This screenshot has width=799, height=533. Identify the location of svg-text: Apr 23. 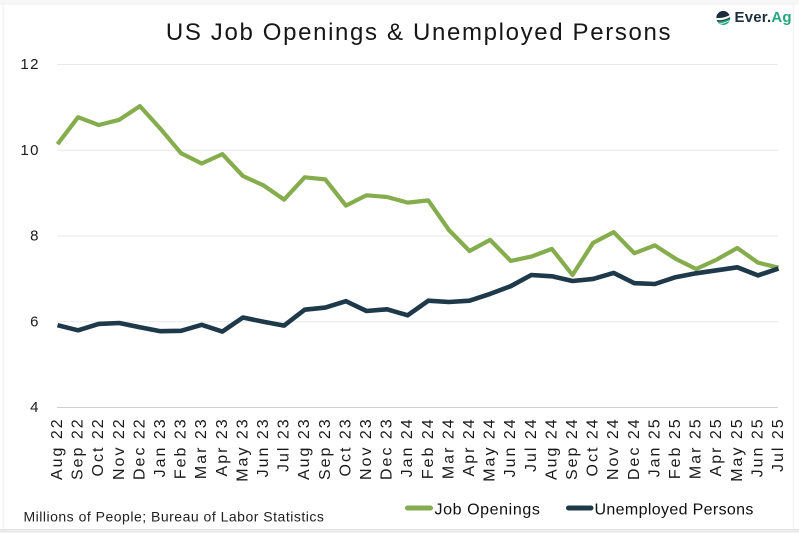
(222, 446).